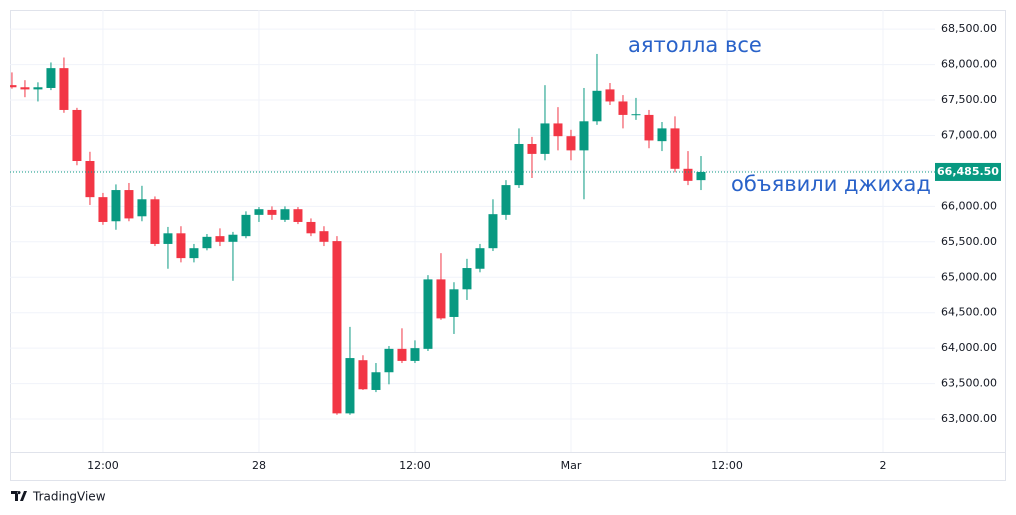  I want to click on y-tick-label: 63,500.00, so click(969, 383).